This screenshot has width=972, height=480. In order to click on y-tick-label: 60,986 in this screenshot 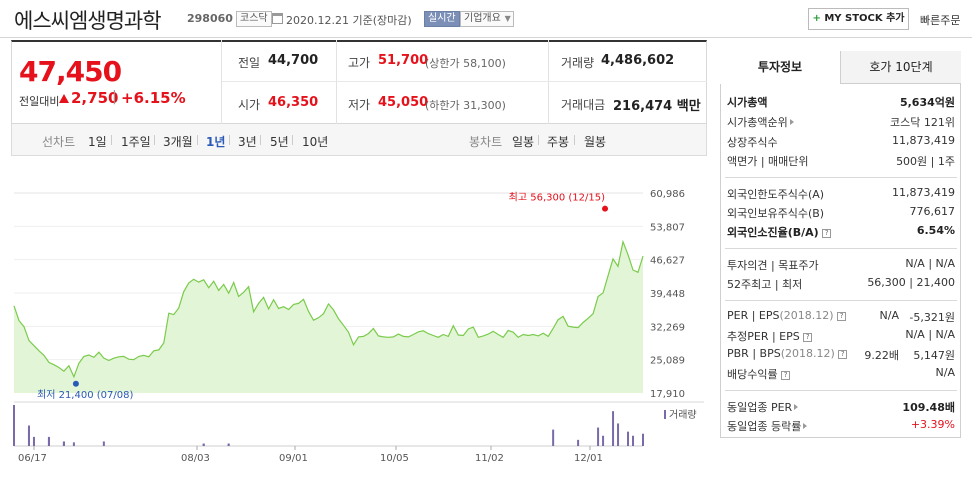, I will do `click(667, 194)`.